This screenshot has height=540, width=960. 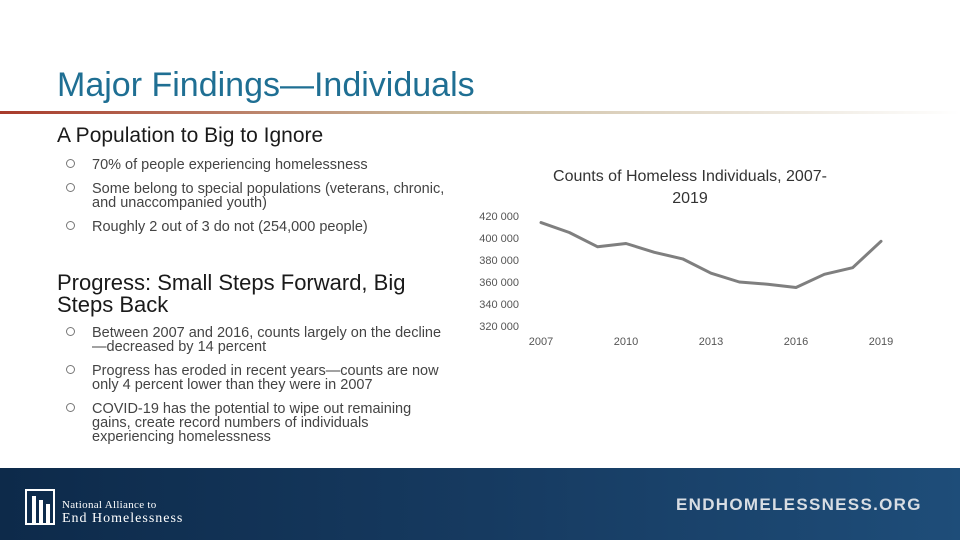 What do you see at coordinates (480, 504) in the screenshot?
I see `footer-bar` at bounding box center [480, 504].